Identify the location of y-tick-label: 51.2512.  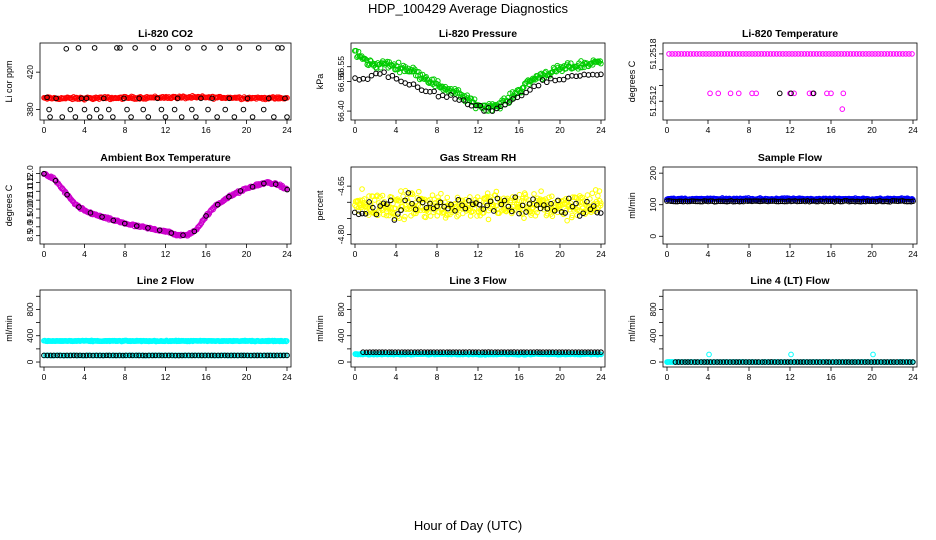
(653, 101).